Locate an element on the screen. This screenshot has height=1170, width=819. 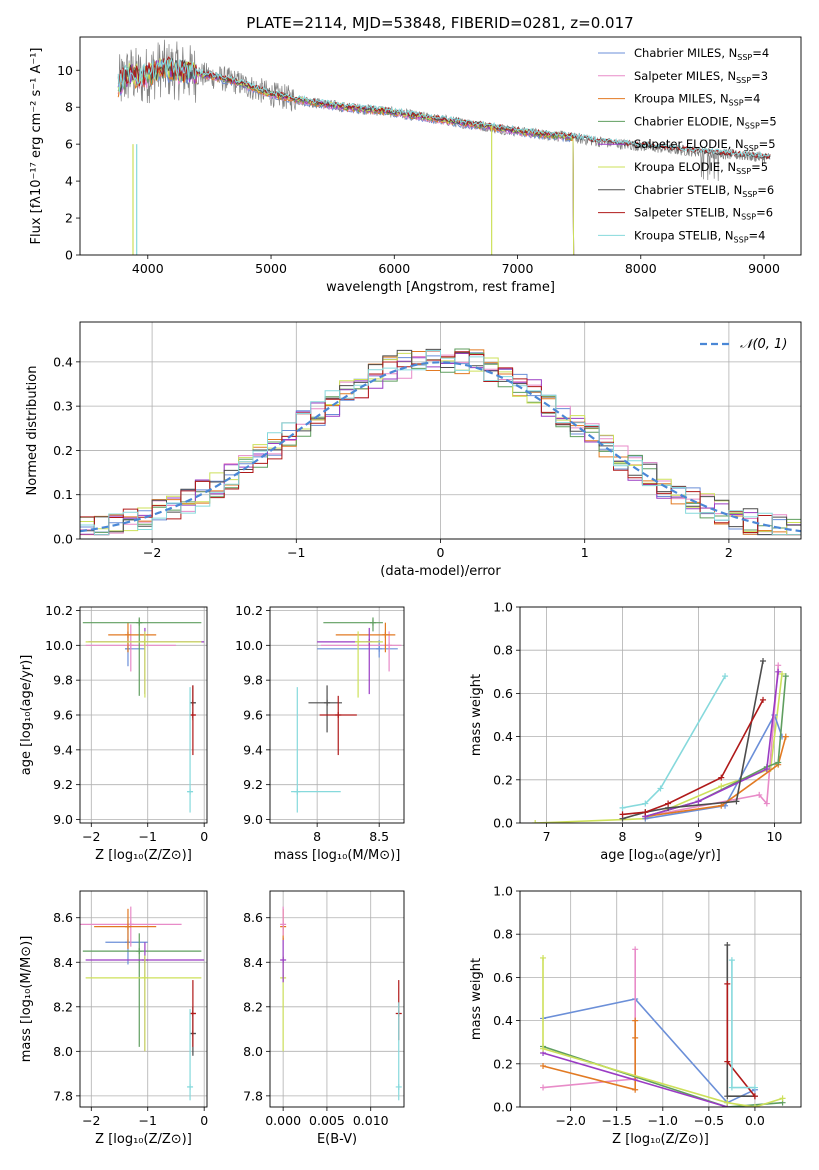
y-axis-label: Flux [fλ10⁻¹⁷ erg cm⁻² s⁻¹ A⁻¹] is located at coordinates (36, 146).